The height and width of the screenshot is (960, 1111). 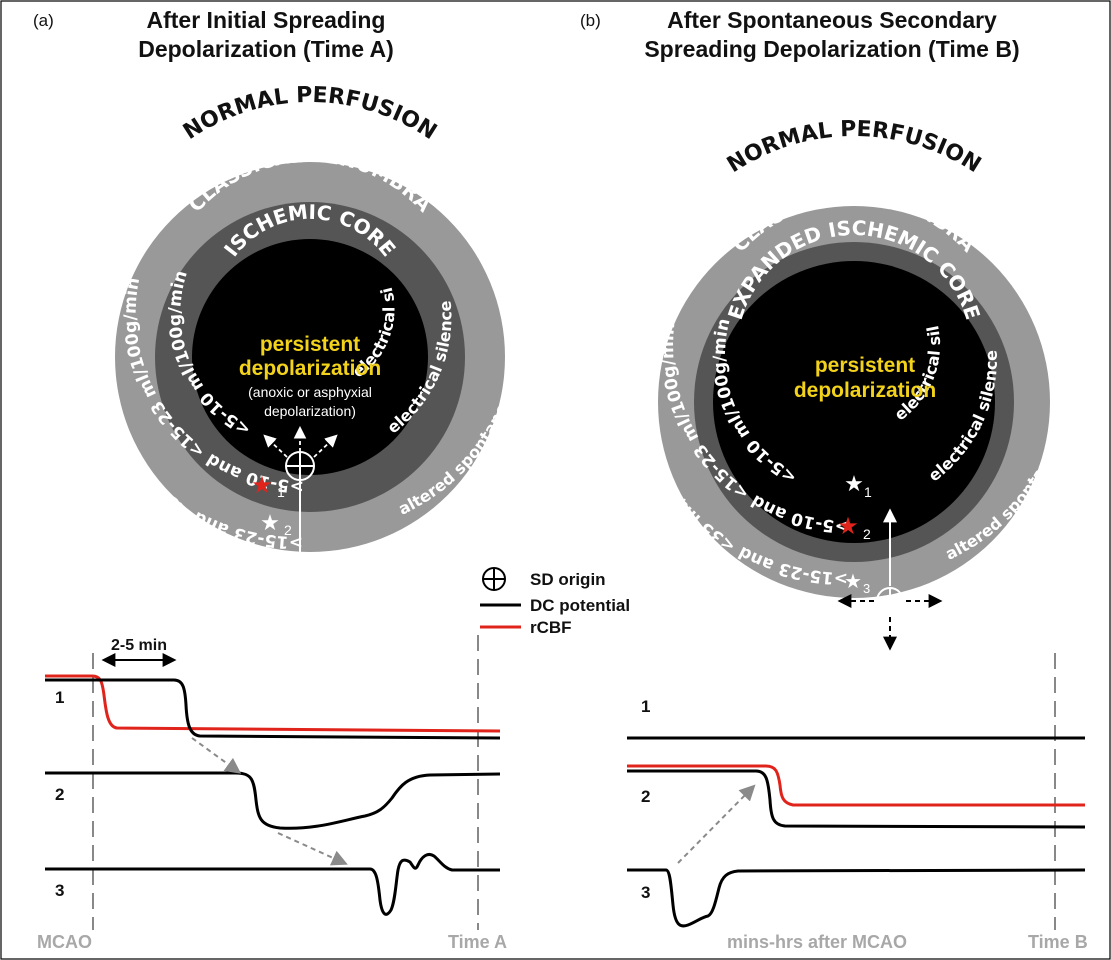 What do you see at coordinates (868, 492) in the screenshot?
I see `panel-b-star-1-number: 1` at bounding box center [868, 492].